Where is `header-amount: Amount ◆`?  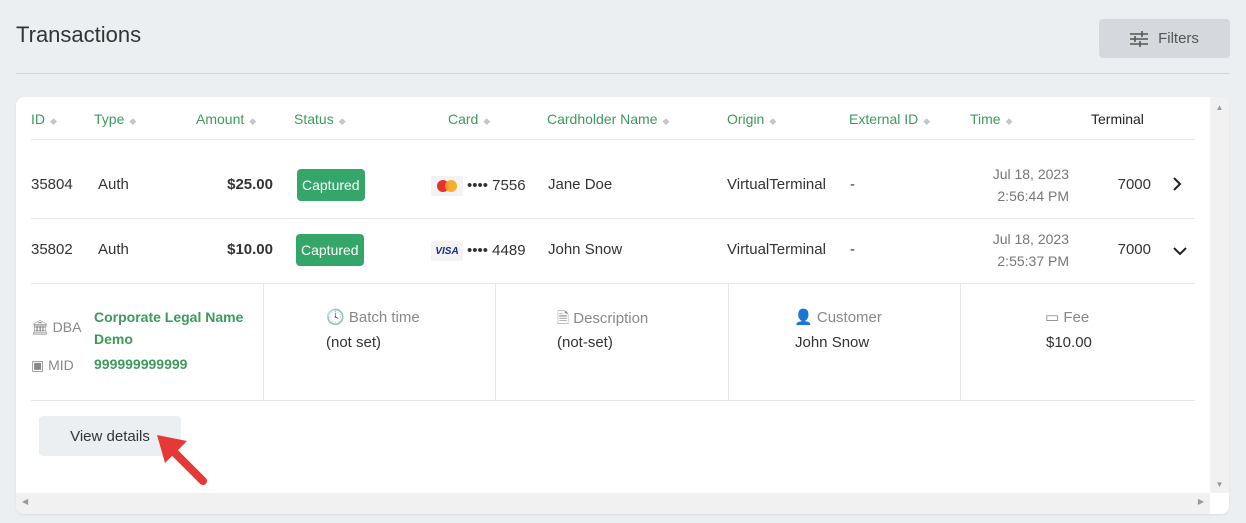
header-amount: Amount ◆ is located at coordinates (226, 119).